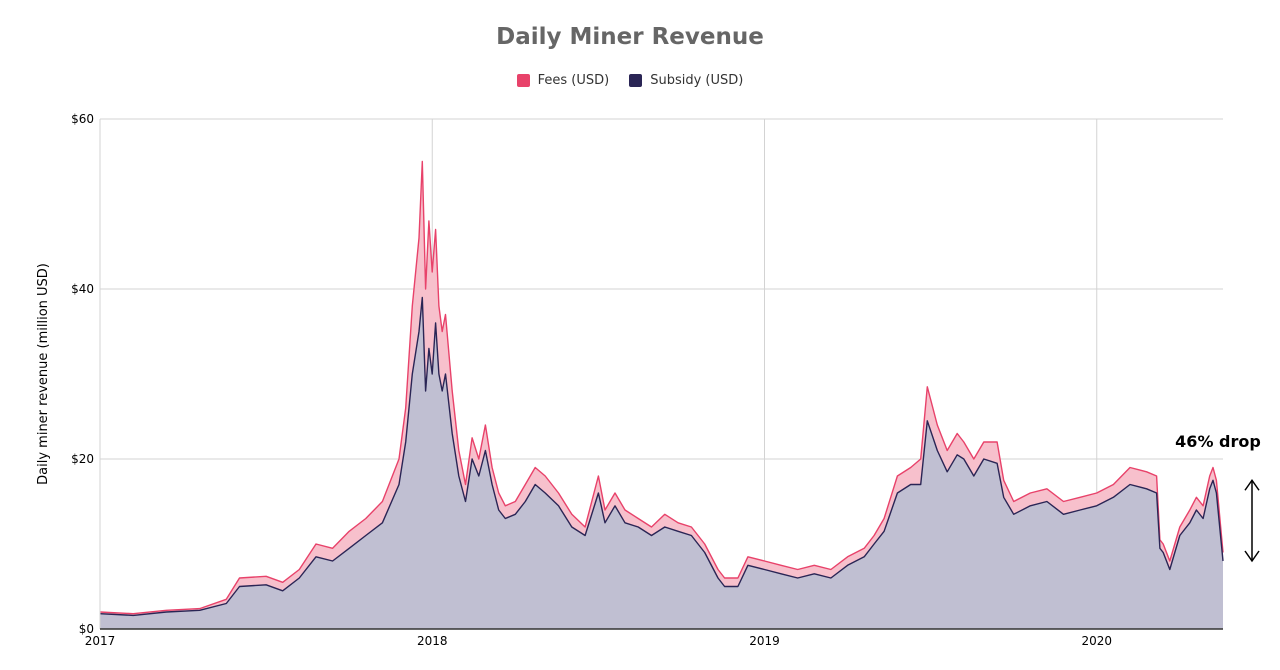 This screenshot has height=670, width=1280. I want to click on legend-swatch-subsidy, so click(636, 80).